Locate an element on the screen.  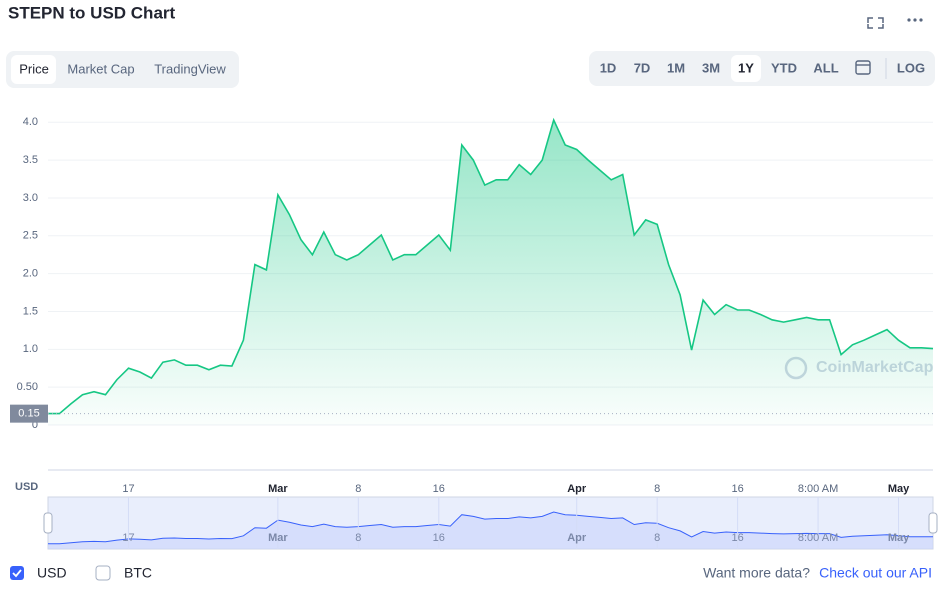
y-tick-label: 3.5 is located at coordinates (30, 160).